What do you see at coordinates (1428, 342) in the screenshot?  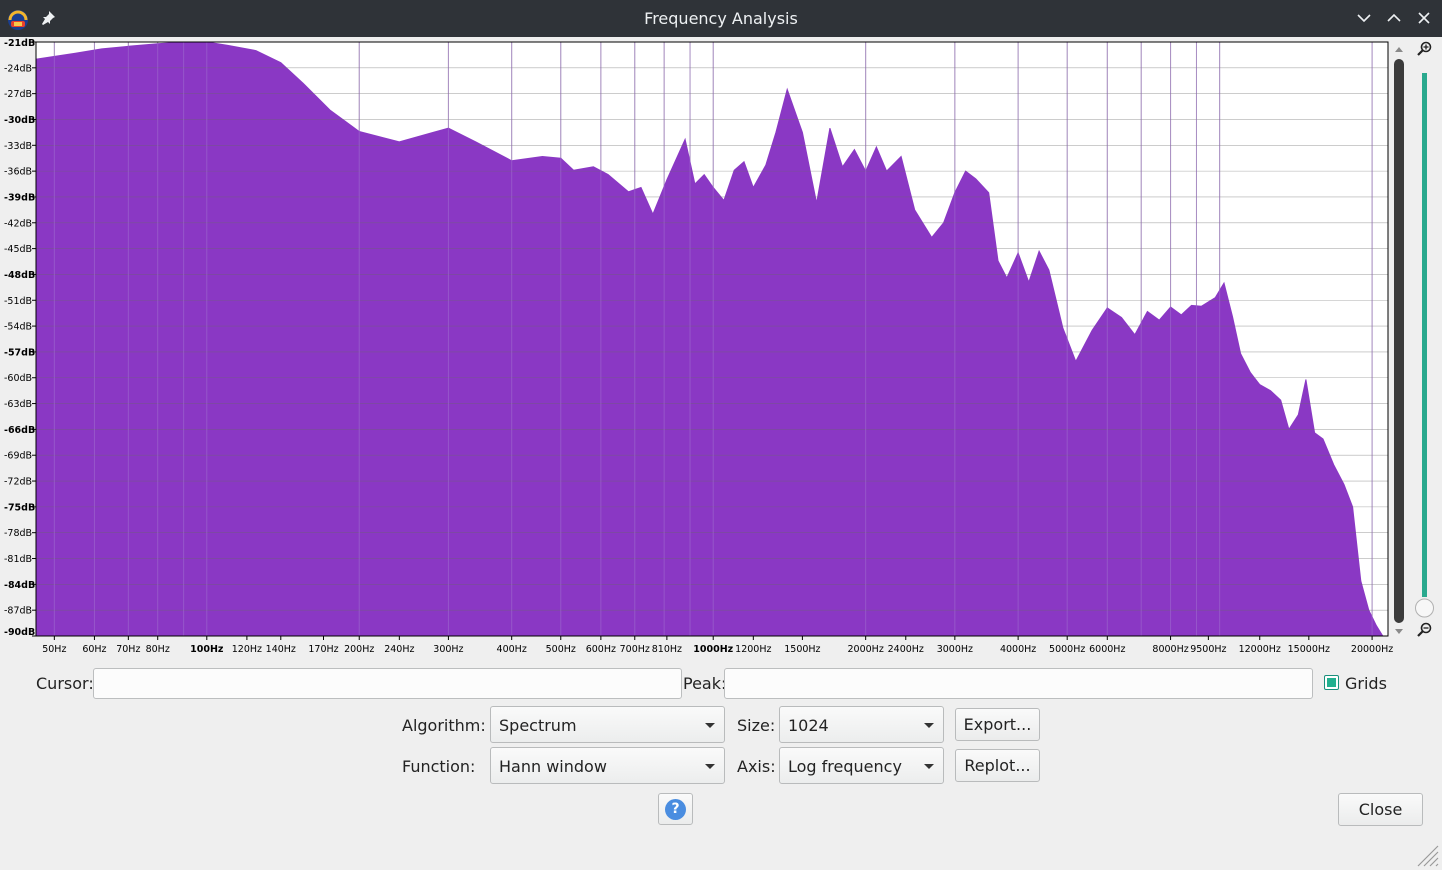 I see `zoom-slider` at bounding box center [1428, 342].